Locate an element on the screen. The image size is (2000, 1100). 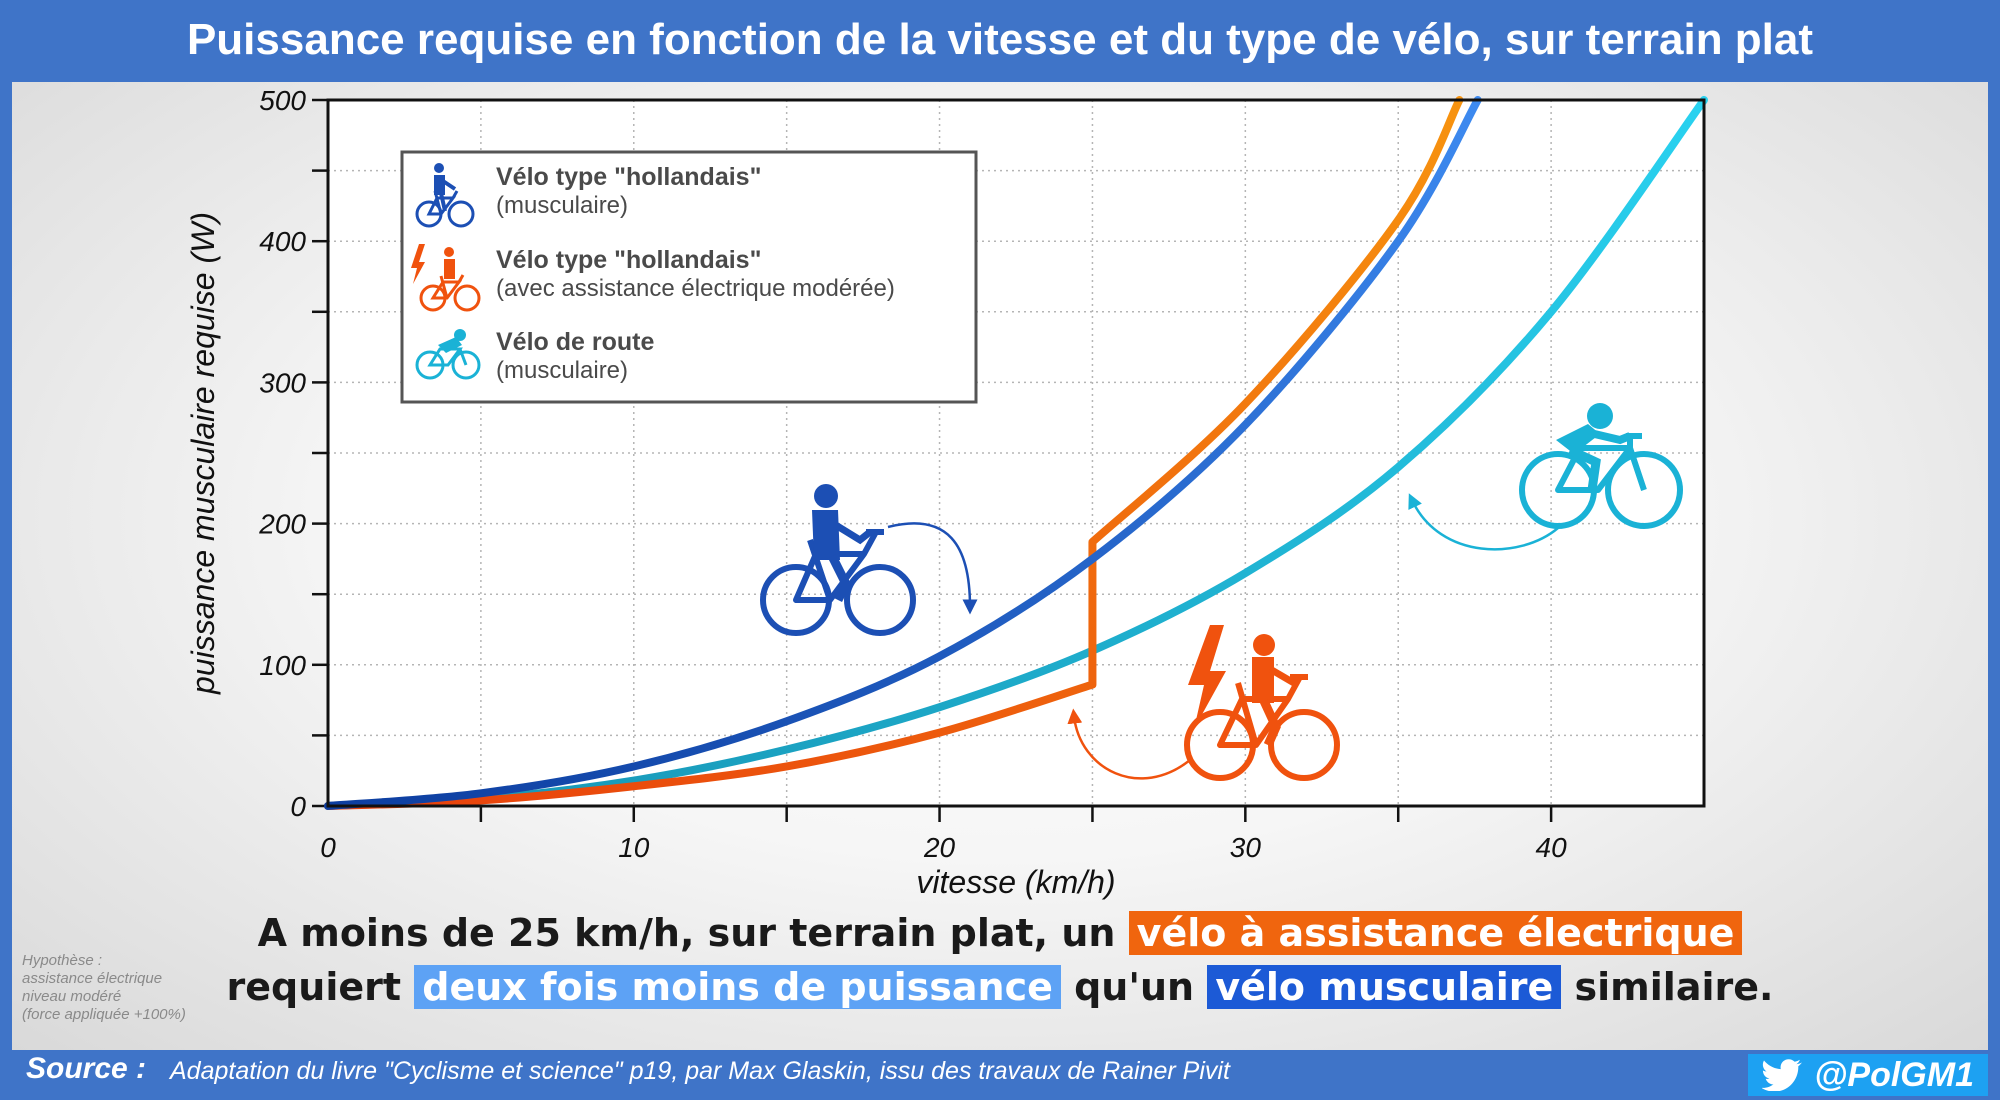
ebike-illustration is located at coordinates (1262, 703).